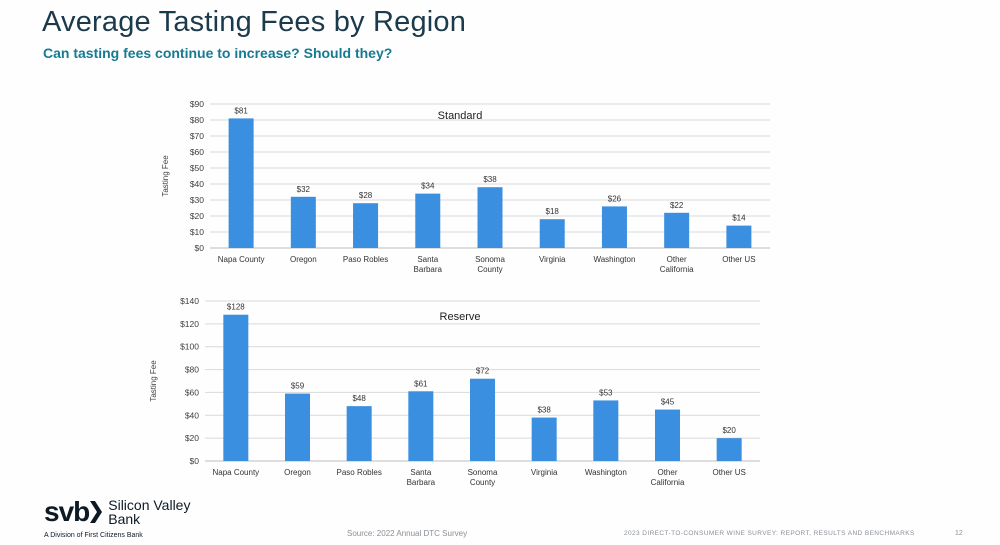  Describe the element at coordinates (192, 392) in the screenshot. I see `reserve-y-tick-label: $60` at that location.